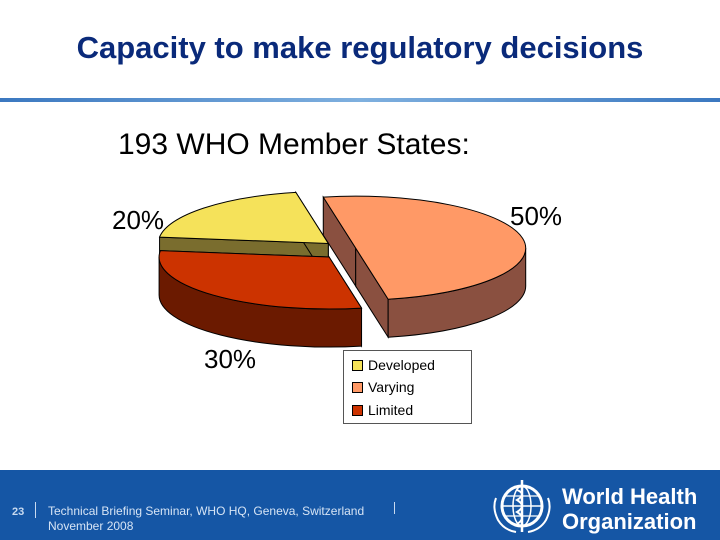 This screenshot has width=720, height=540. I want to click on legend-entry-varying: Varying, so click(383, 387).